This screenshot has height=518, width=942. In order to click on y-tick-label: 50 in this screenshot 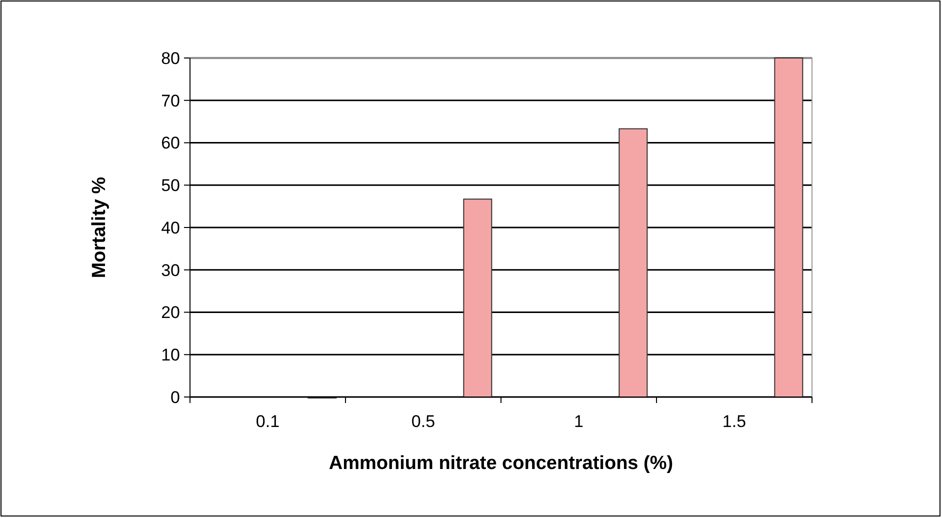, I will do `click(170, 186)`.